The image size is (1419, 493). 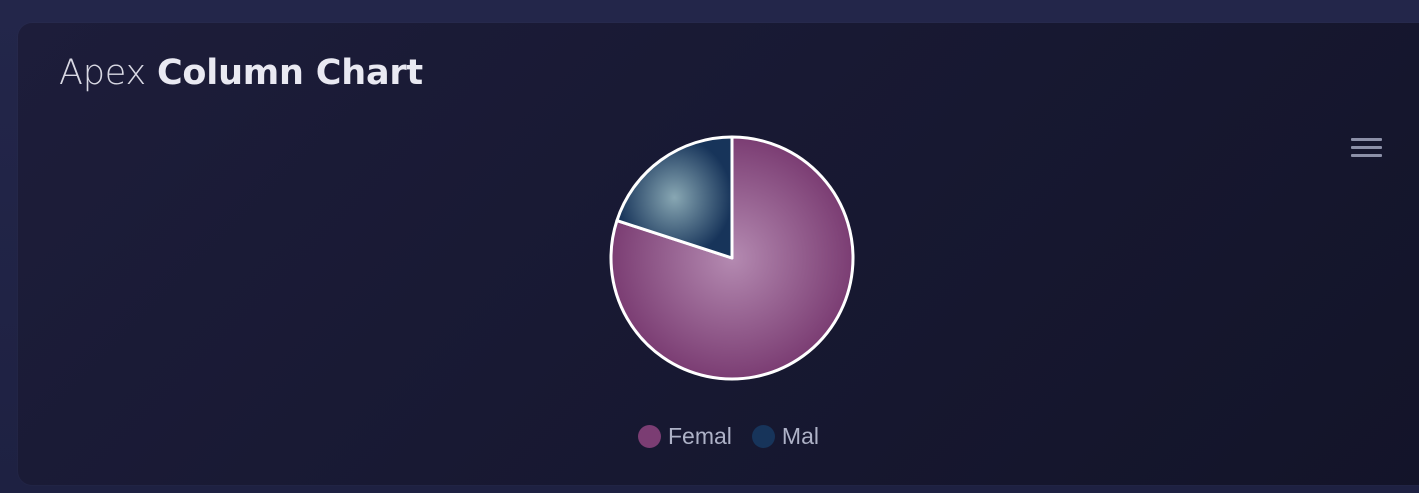 I want to click on legend-marker-femal, so click(x=649, y=436).